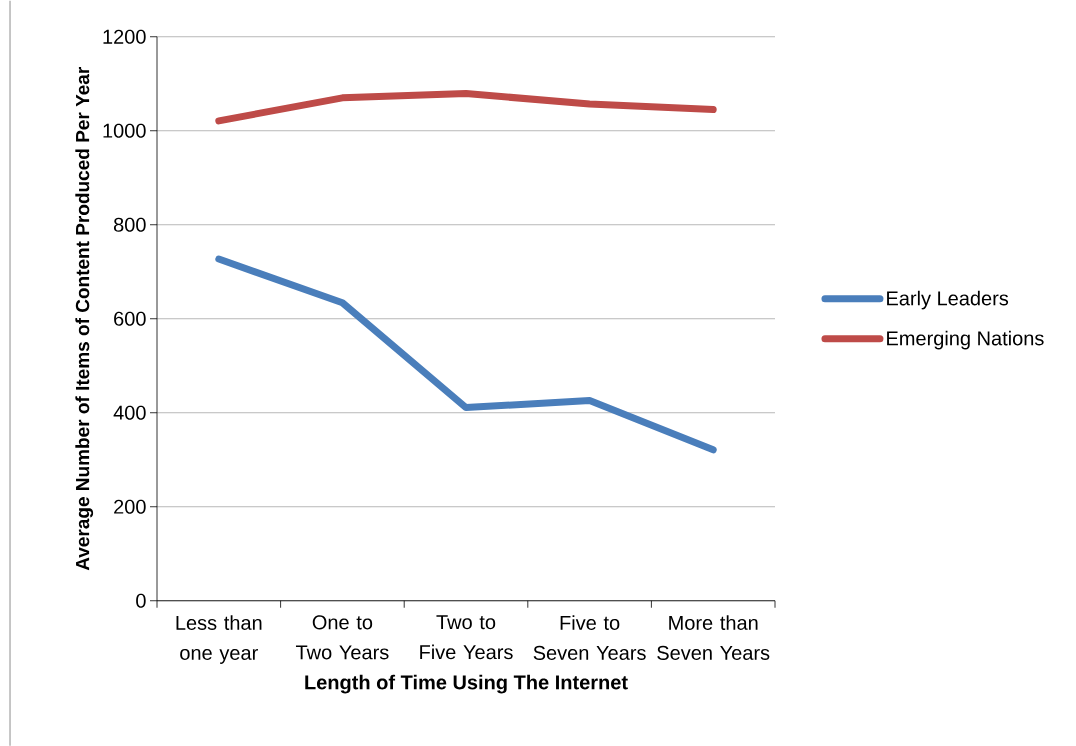 This screenshot has width=1076, height=746. Describe the element at coordinates (129, 224) in the screenshot. I see `y-tick-label: 800` at that location.